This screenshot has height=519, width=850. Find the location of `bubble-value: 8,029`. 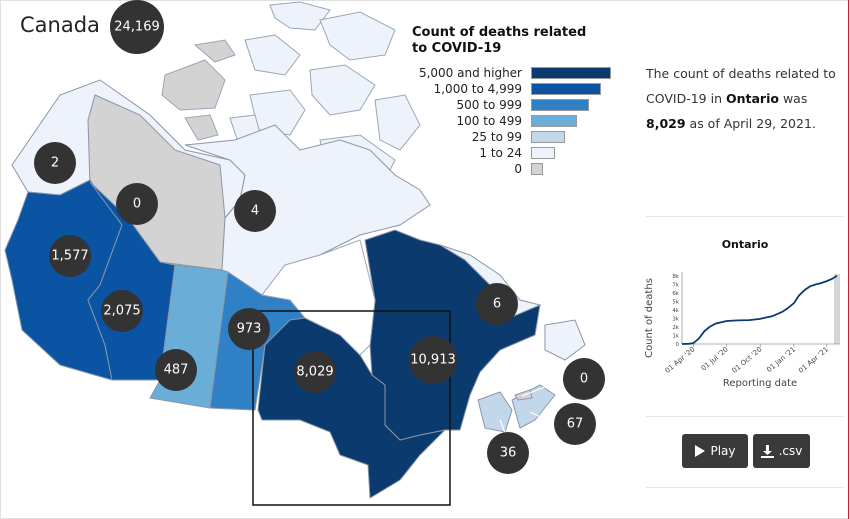

bubble-value: 8,029 is located at coordinates (314, 372).